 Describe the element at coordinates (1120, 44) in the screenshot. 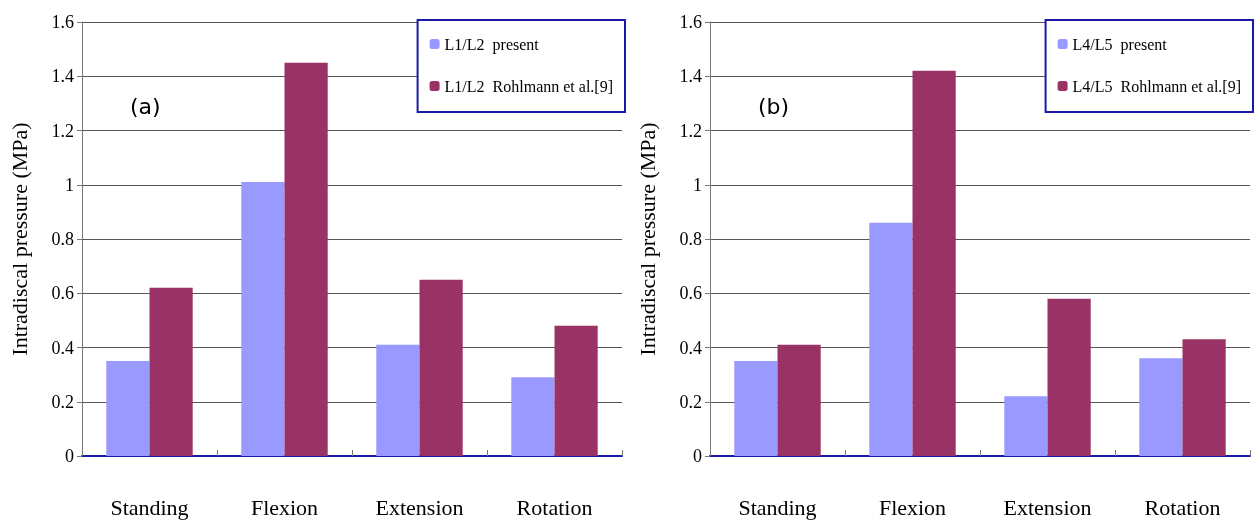

I see `legend-label: L4/L5 present` at that location.